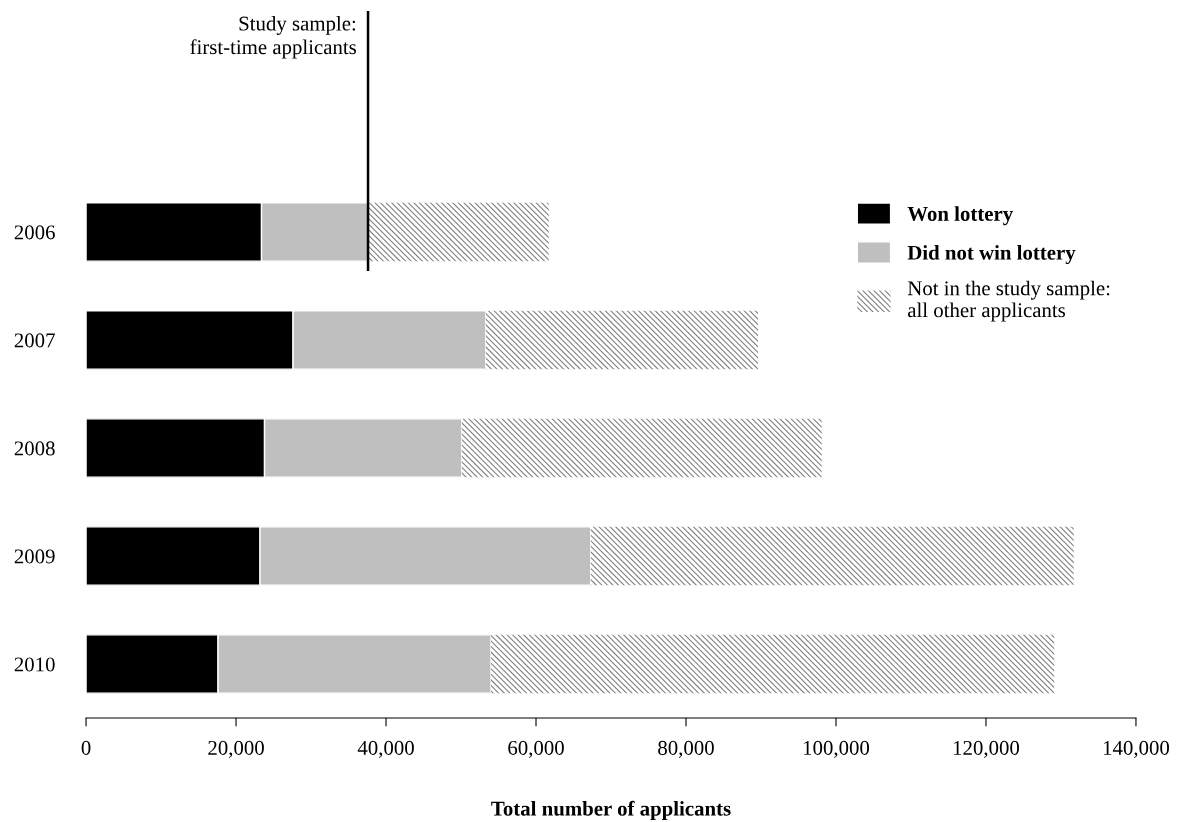 Image resolution: width=1187 pixels, height=822 pixels. I want to click on legend-label: Won lottery, so click(960, 216).